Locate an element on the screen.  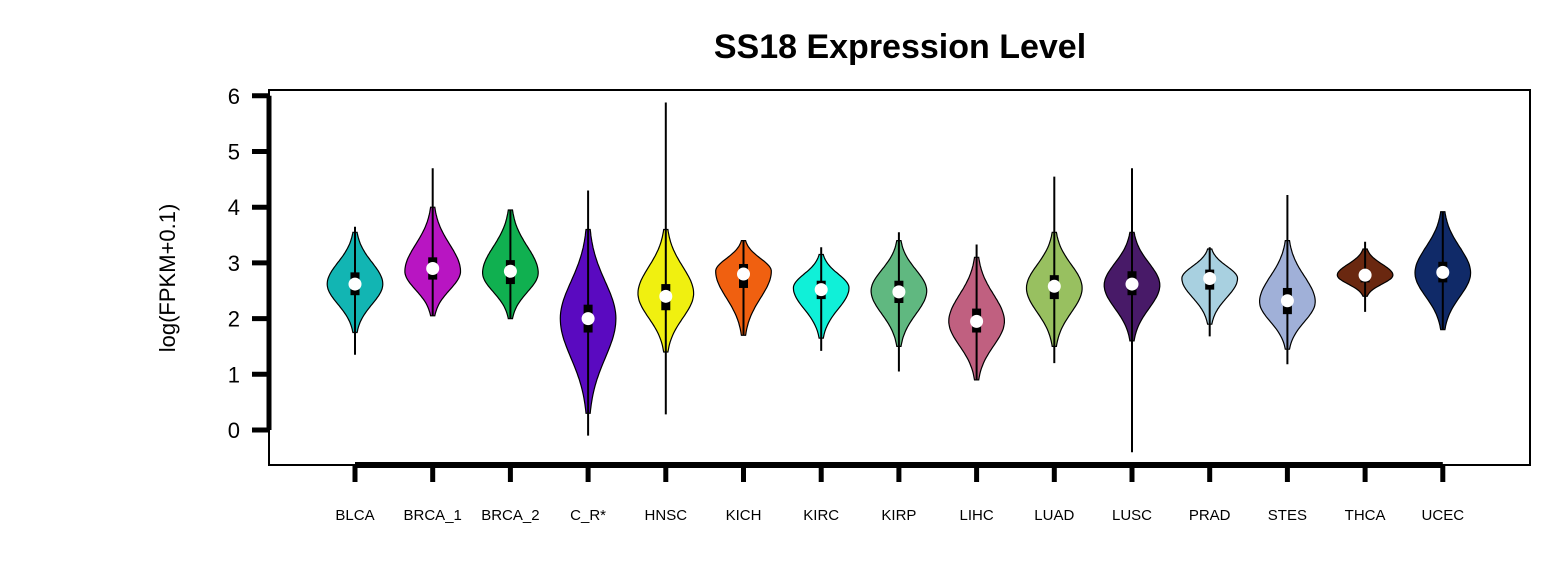
x-tick-label-THCA: THCA is located at coordinates (1365, 515).